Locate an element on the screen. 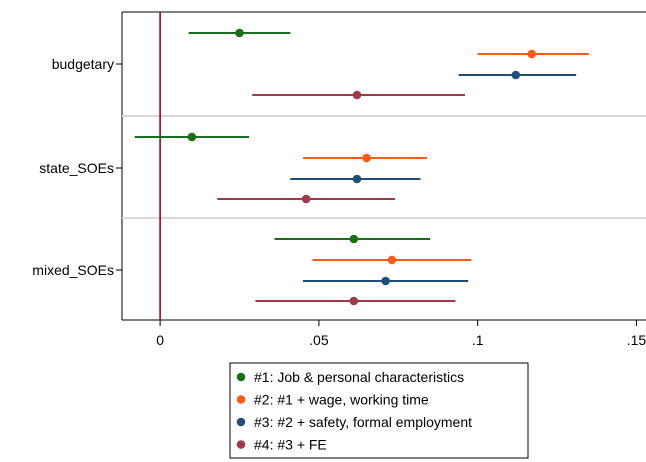  legend-label-1: #1: Job & personal characteristics is located at coordinates (359, 377).